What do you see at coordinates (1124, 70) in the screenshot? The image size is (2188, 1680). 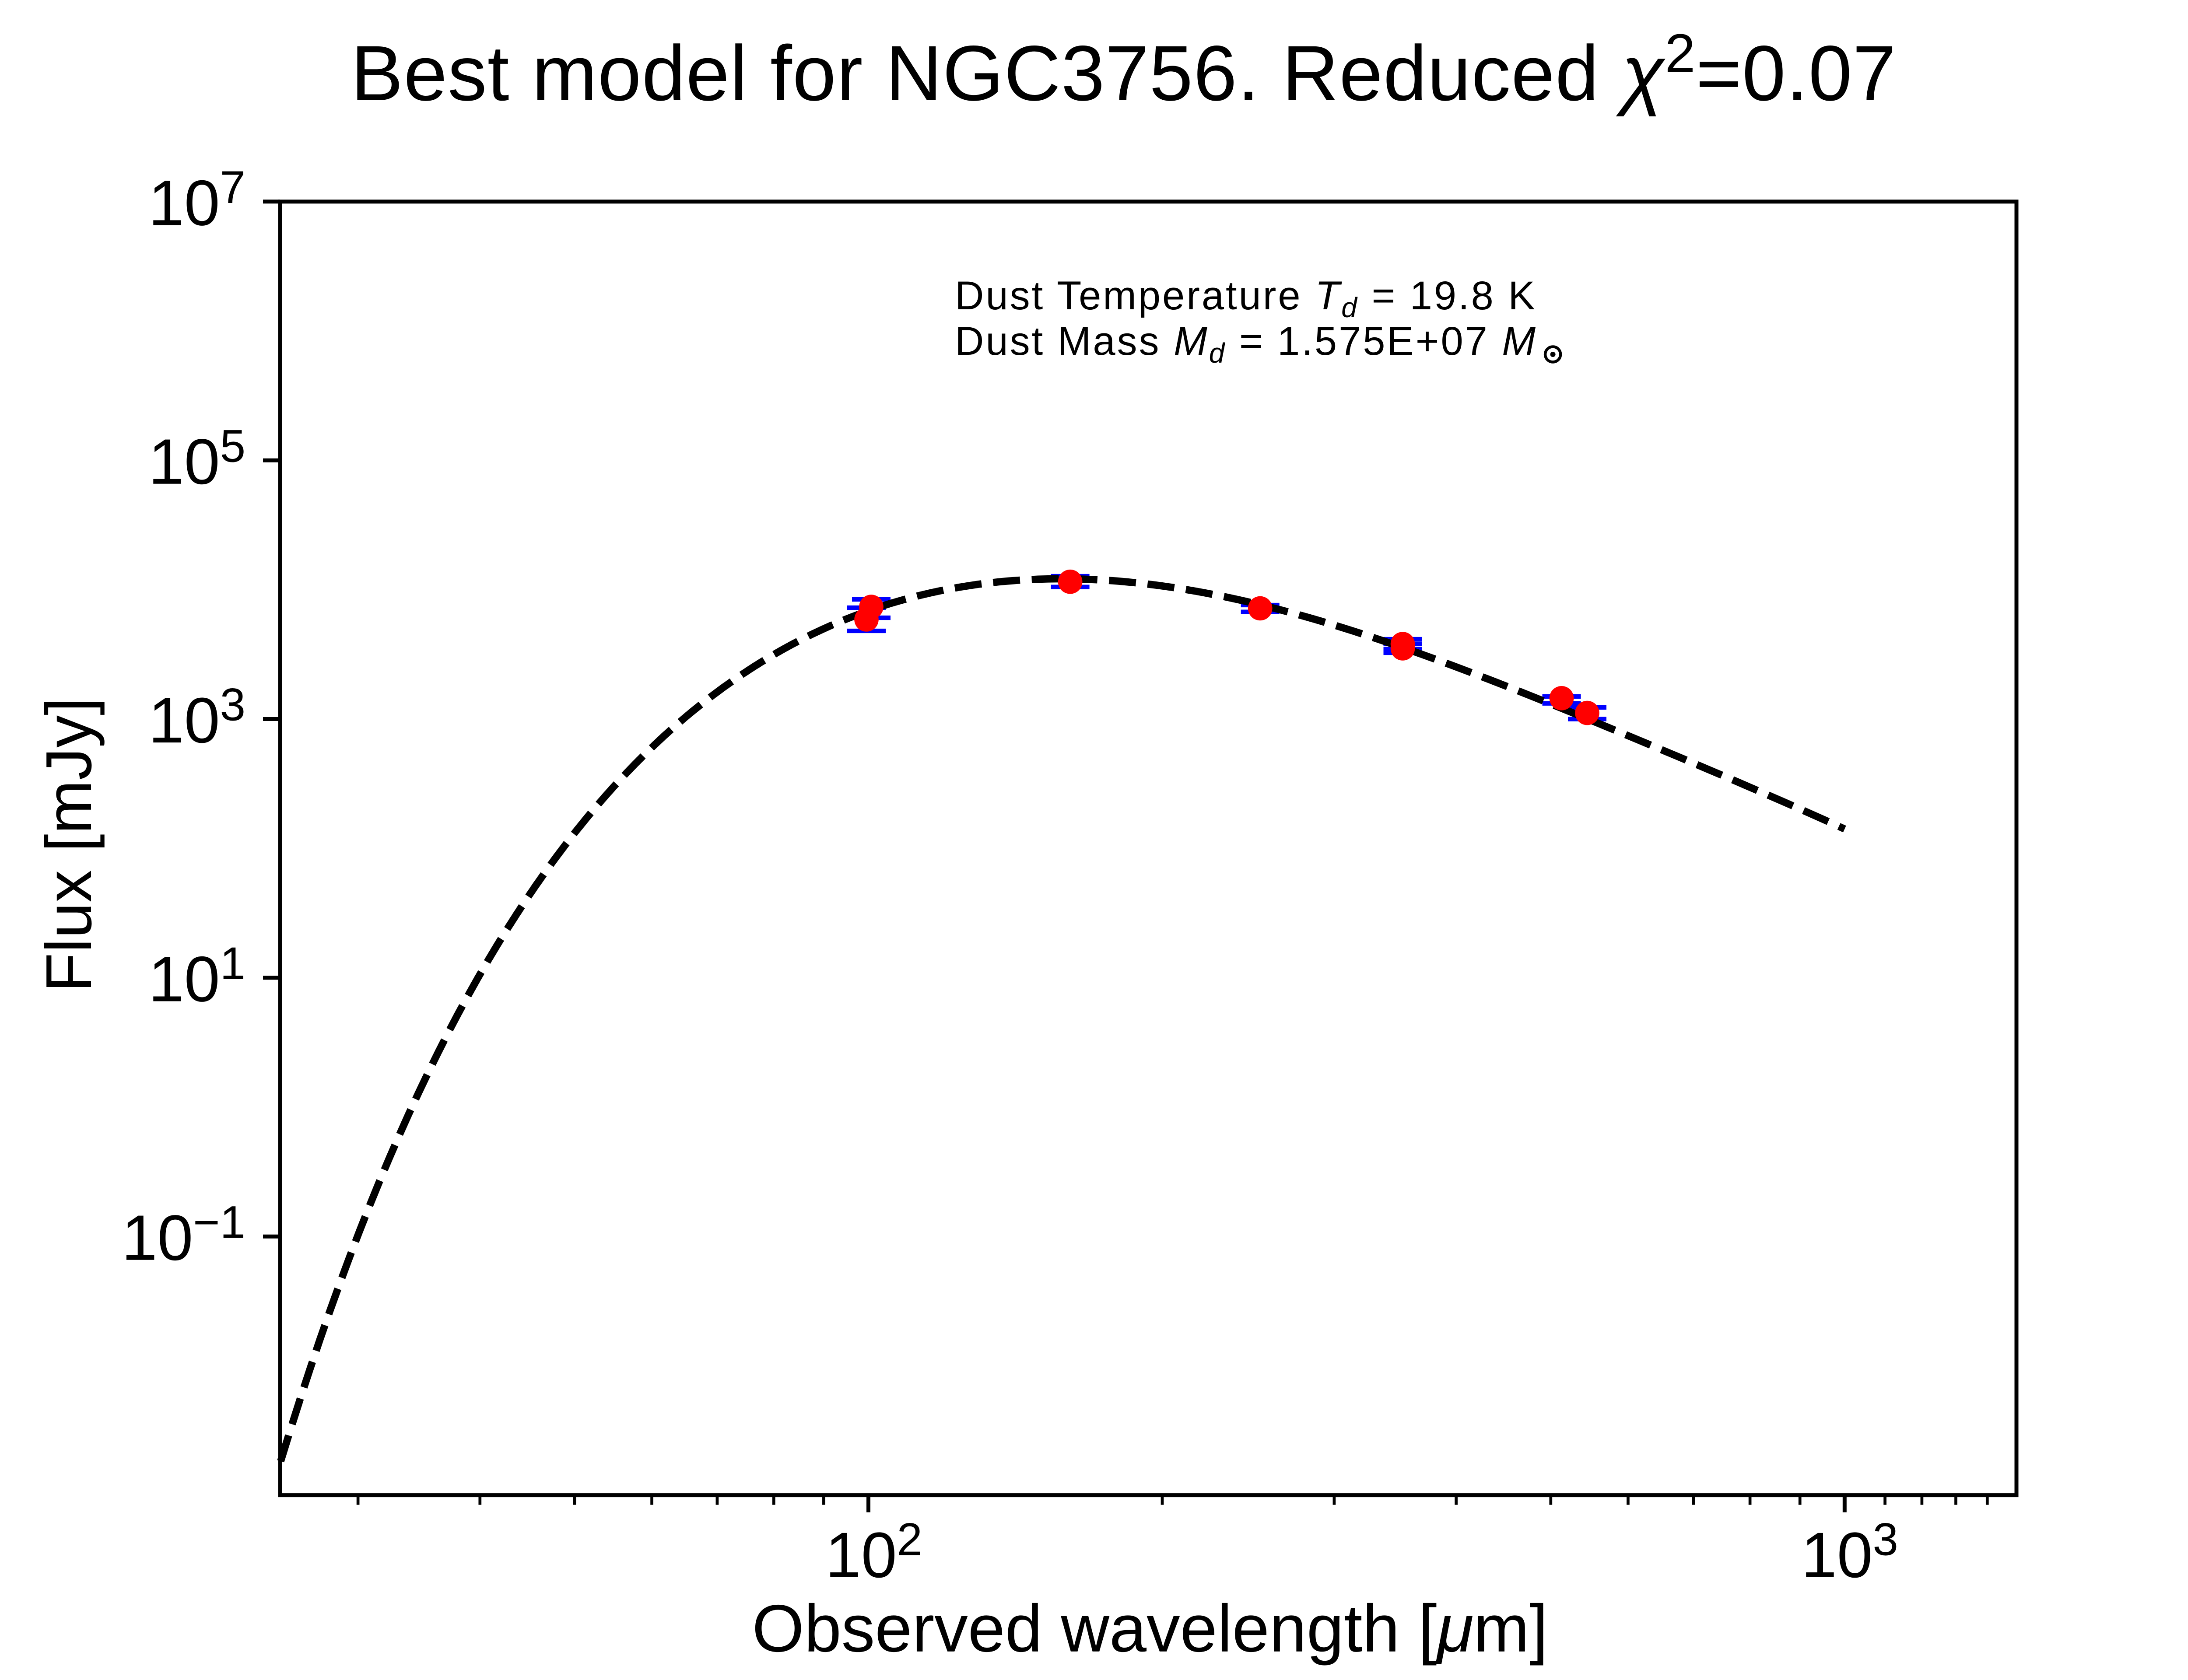 I see `svg-text:Best model for NGC3756. Reduce: Best model for NGC3756. Reduced χ2=0.07` at bounding box center [1124, 70].